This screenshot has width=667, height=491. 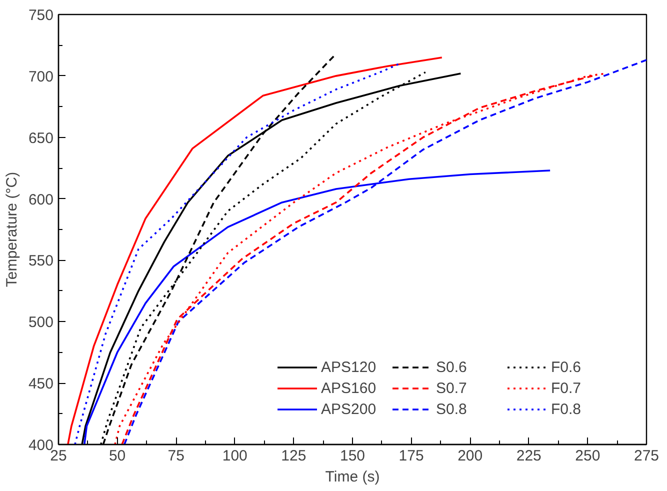 I want to click on x-tick-label: 275, so click(x=647, y=456).